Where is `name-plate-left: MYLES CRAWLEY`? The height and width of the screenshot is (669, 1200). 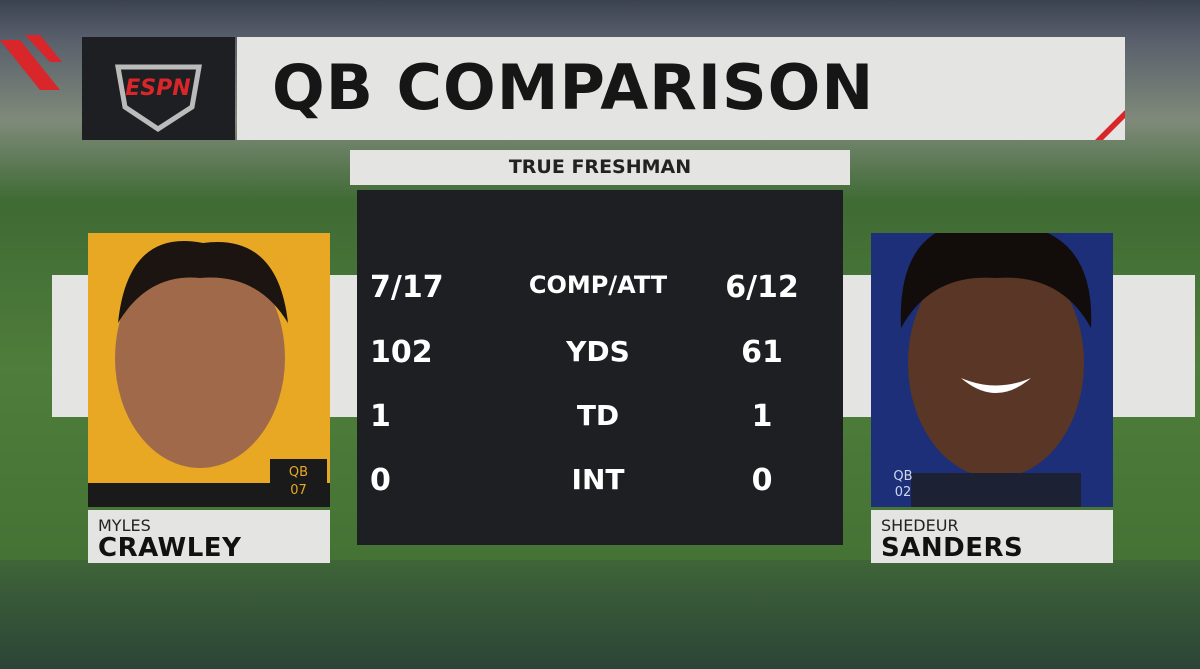
name-plate-left: MYLES CRAWLEY is located at coordinates (209, 536).